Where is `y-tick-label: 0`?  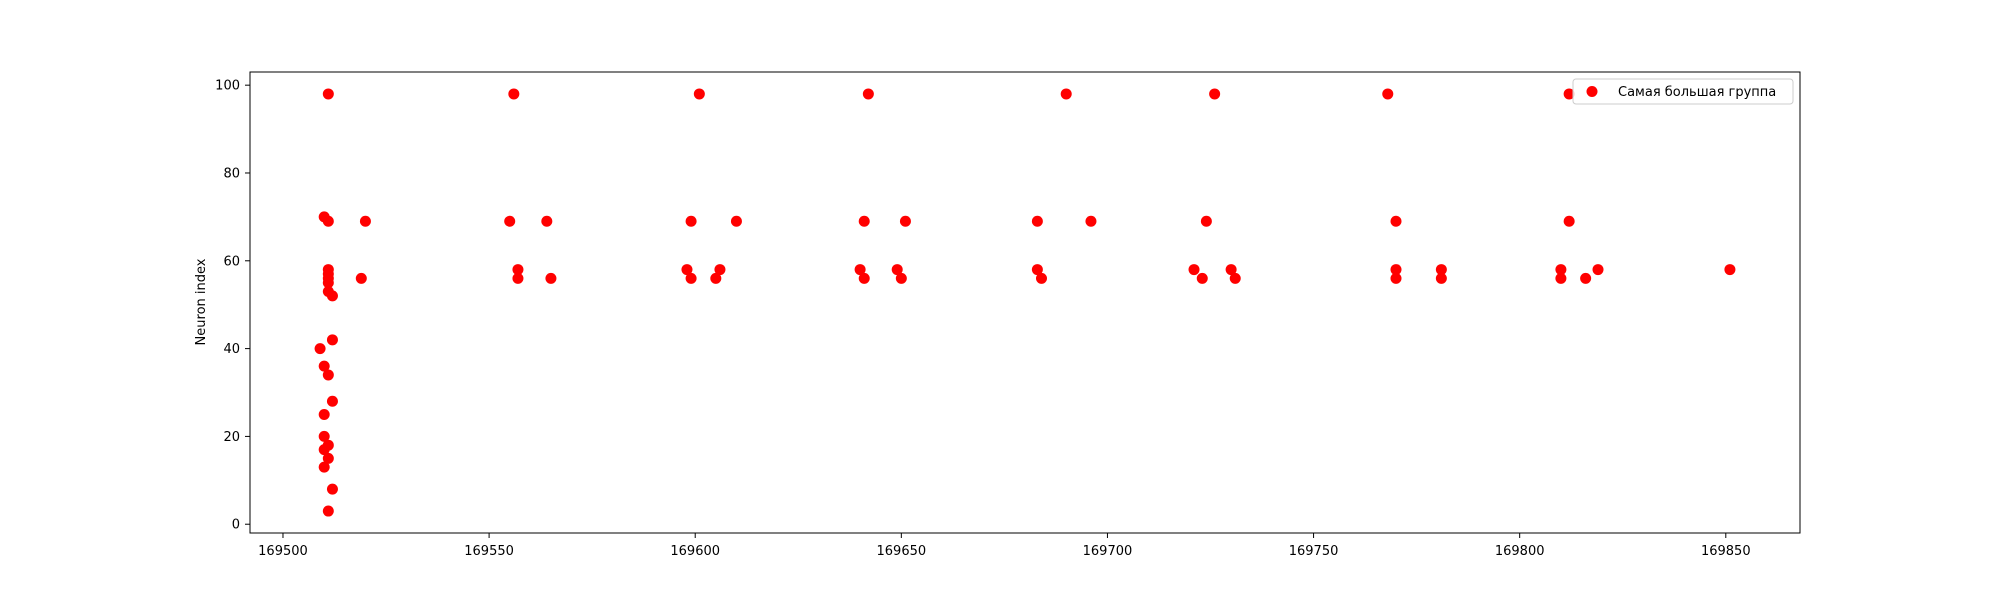
y-tick-label: 0 is located at coordinates (236, 525).